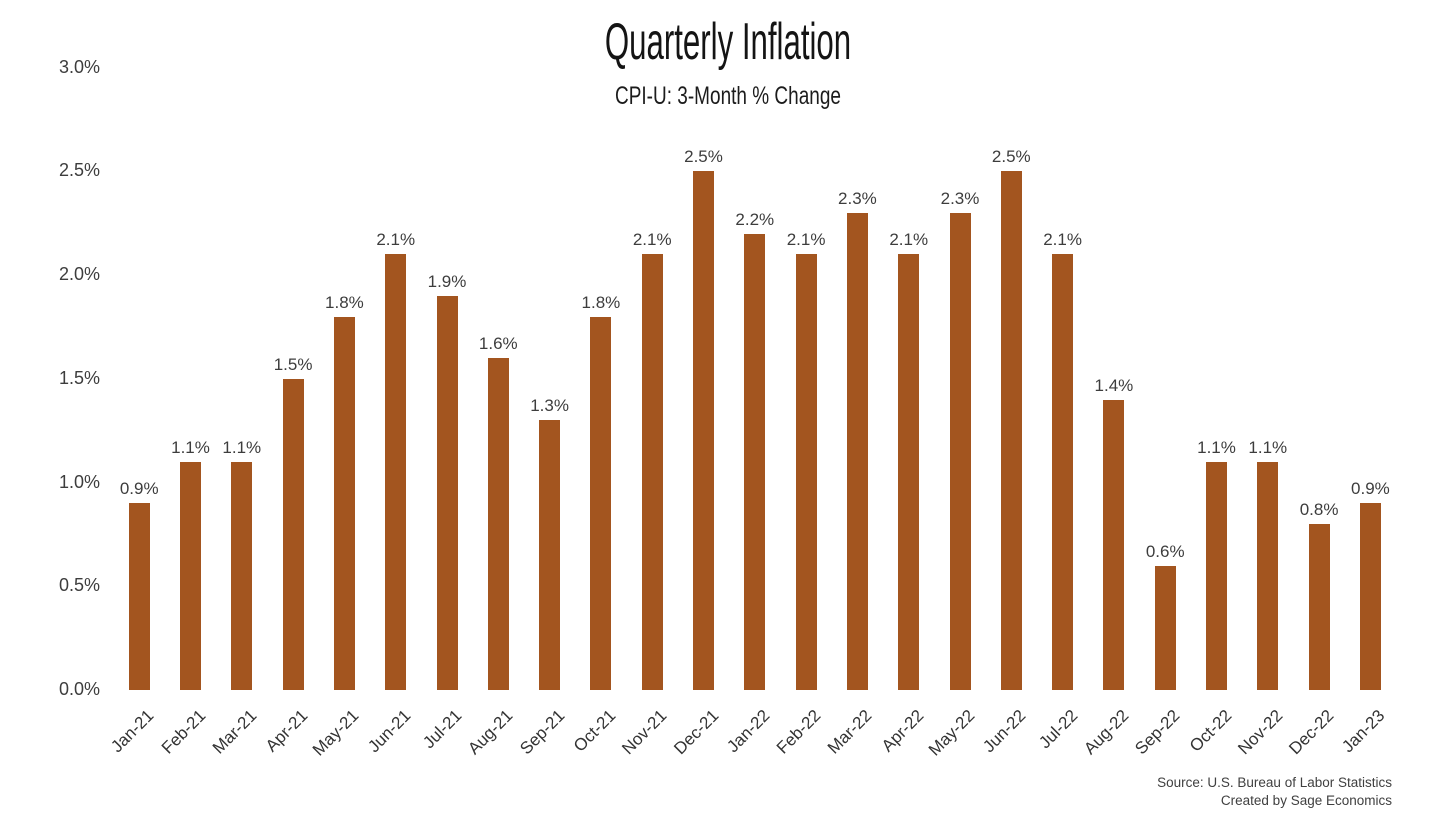 This screenshot has height=819, width=1456. What do you see at coordinates (79, 689) in the screenshot?
I see `y-axis-tick-label: 0.0%` at bounding box center [79, 689].